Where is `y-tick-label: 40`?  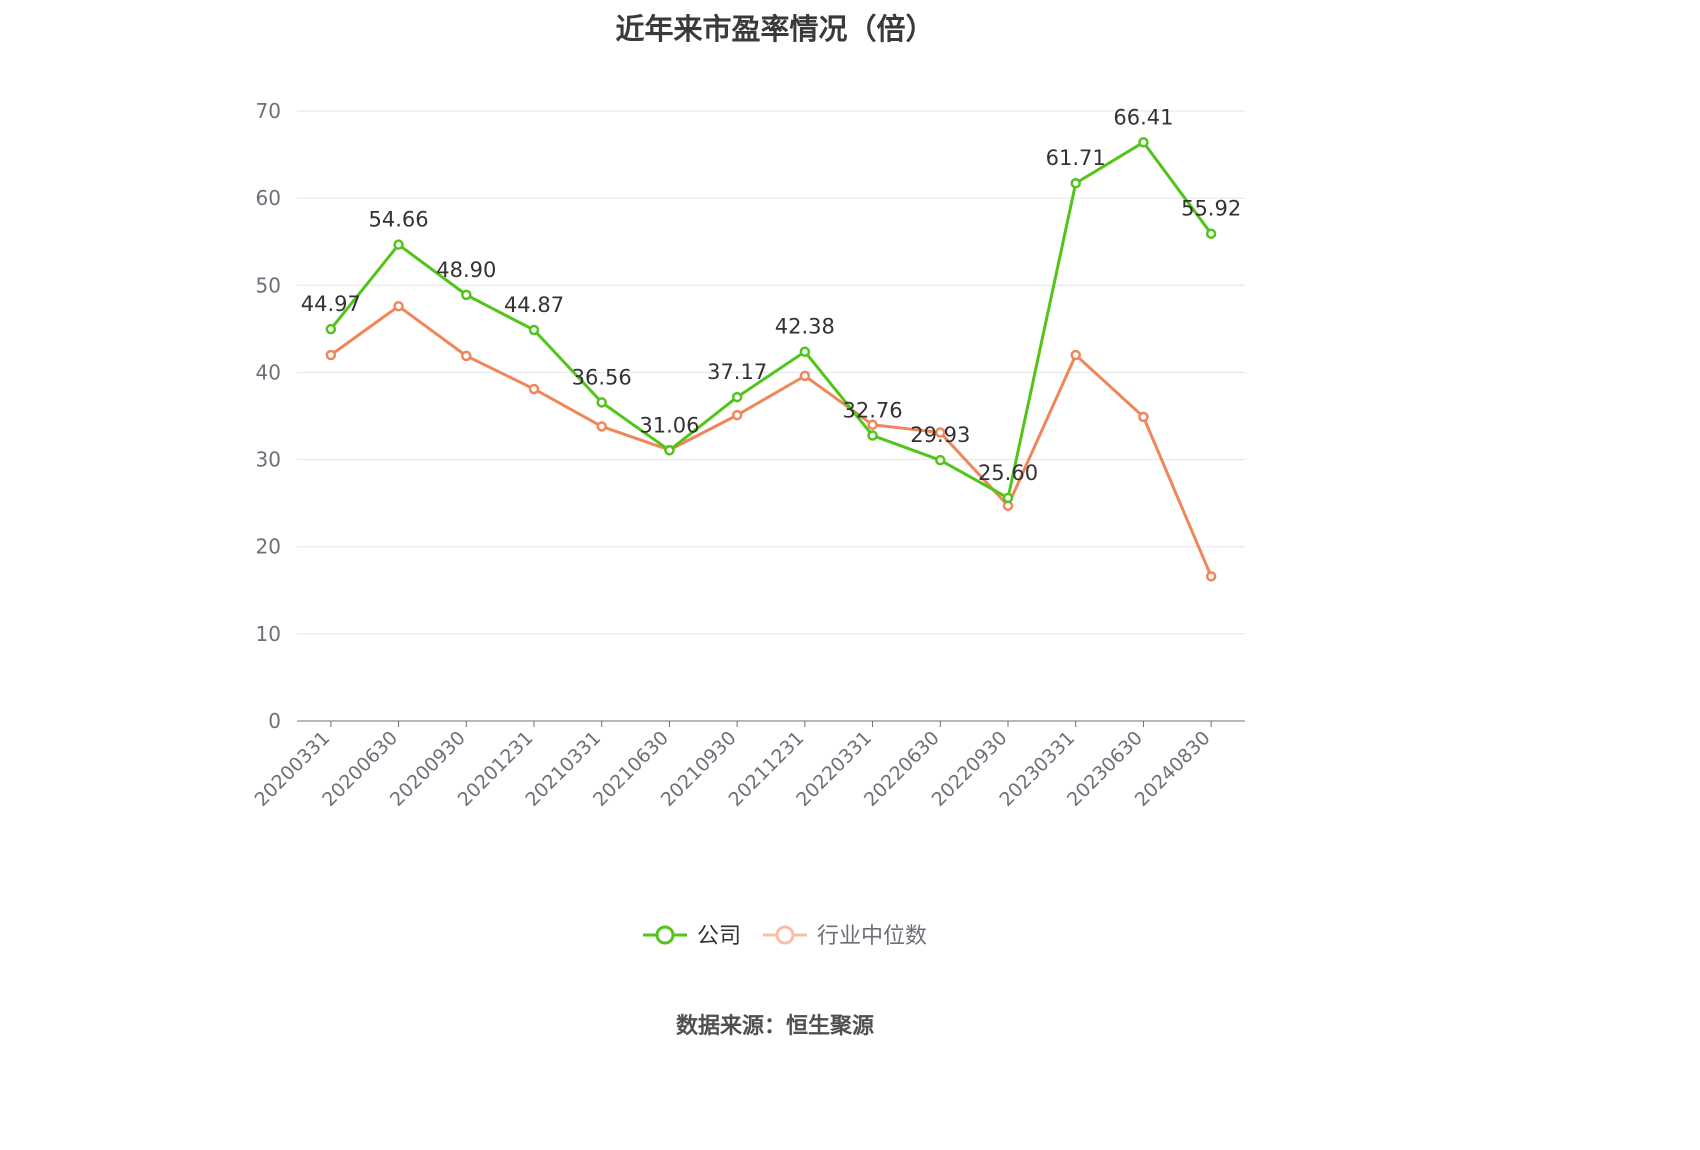
y-tick-label: 40 is located at coordinates (268, 372).